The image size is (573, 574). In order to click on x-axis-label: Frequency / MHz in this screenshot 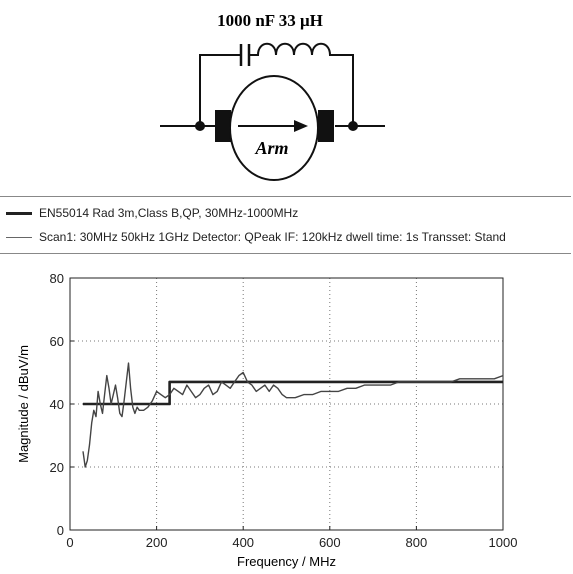, I will do `click(286, 561)`.